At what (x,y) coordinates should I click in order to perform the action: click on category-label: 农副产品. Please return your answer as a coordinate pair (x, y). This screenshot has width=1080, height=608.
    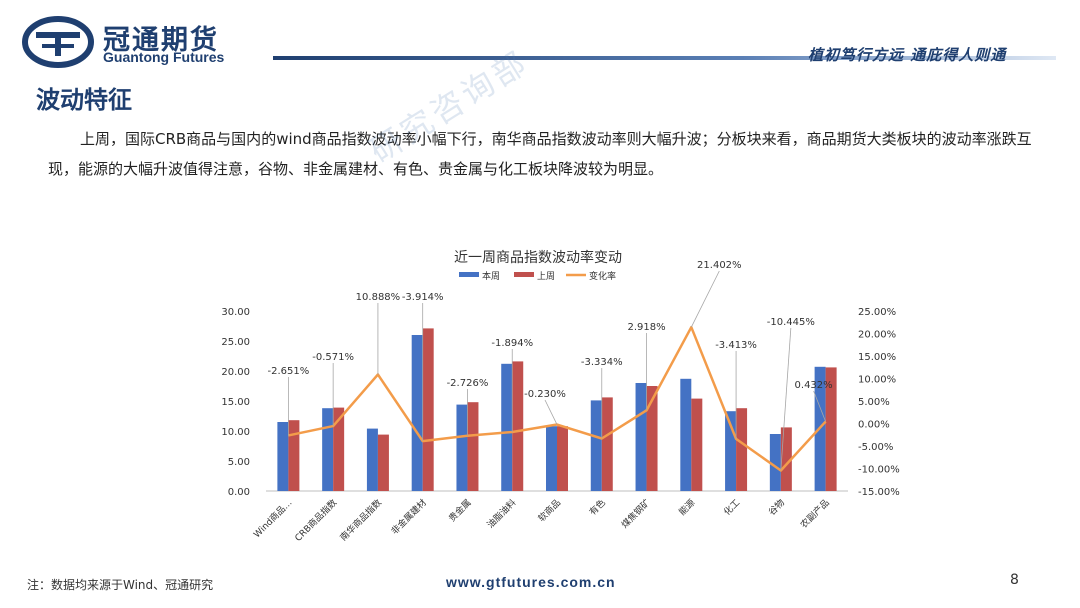
    Looking at the image, I should click on (815, 514).